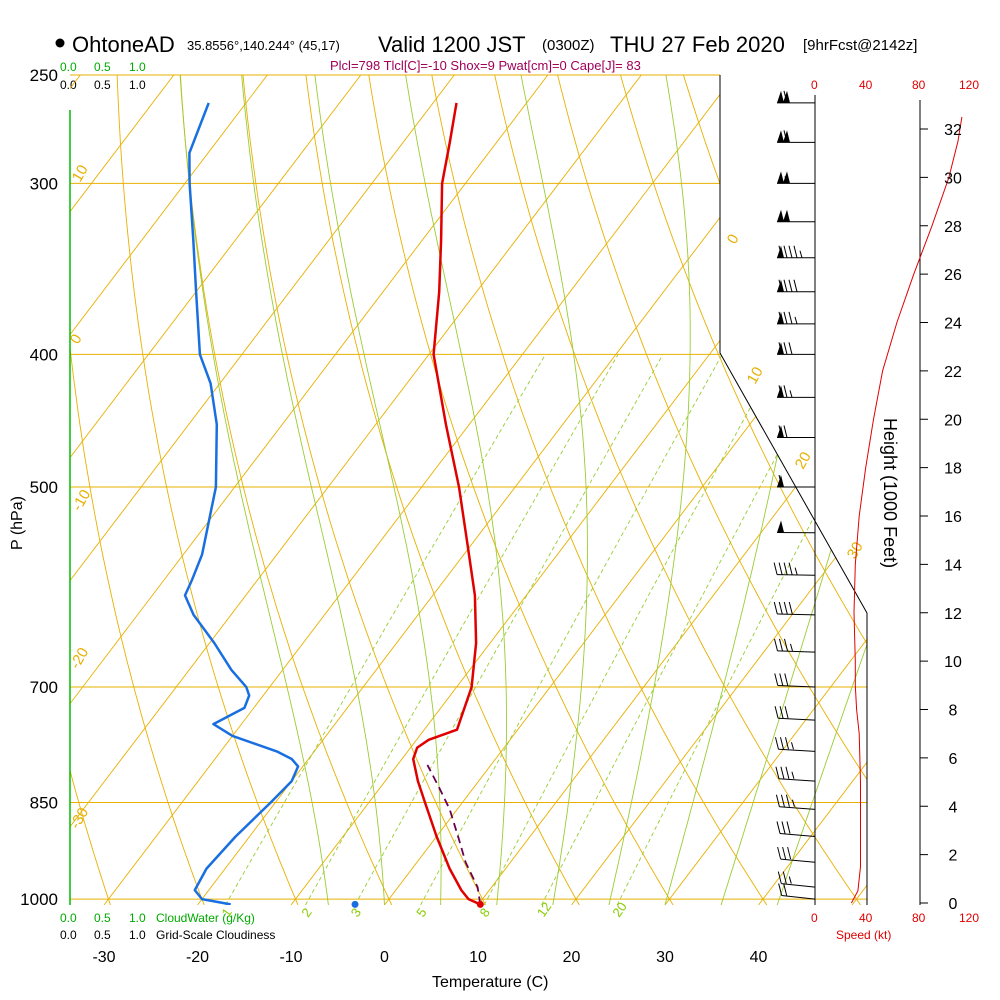 This screenshot has height=1000, width=1000. Describe the element at coordinates (953, 469) in the screenshot. I see `height-tick-label: 18` at that location.